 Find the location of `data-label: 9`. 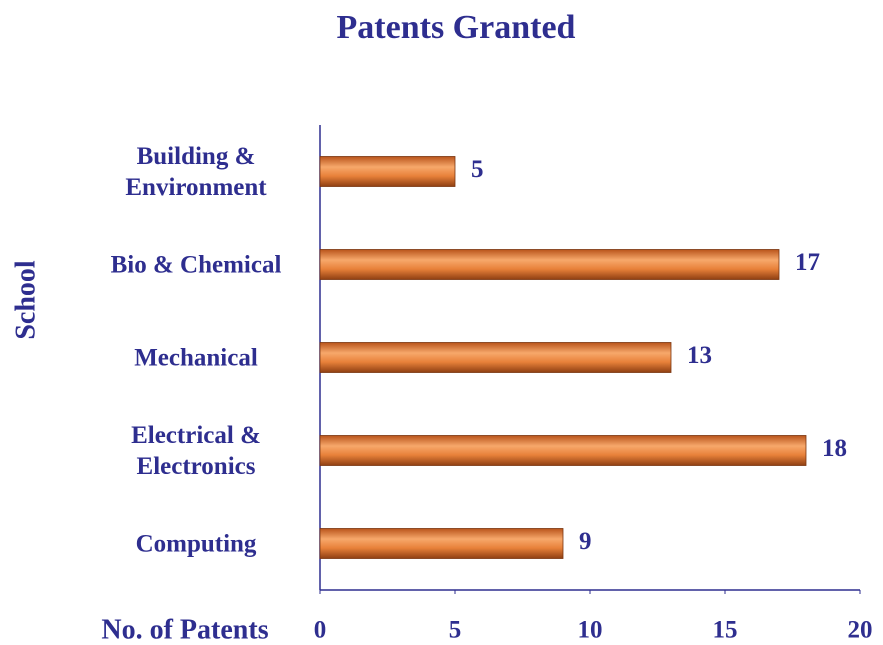

data-label: 9 is located at coordinates (585, 541).